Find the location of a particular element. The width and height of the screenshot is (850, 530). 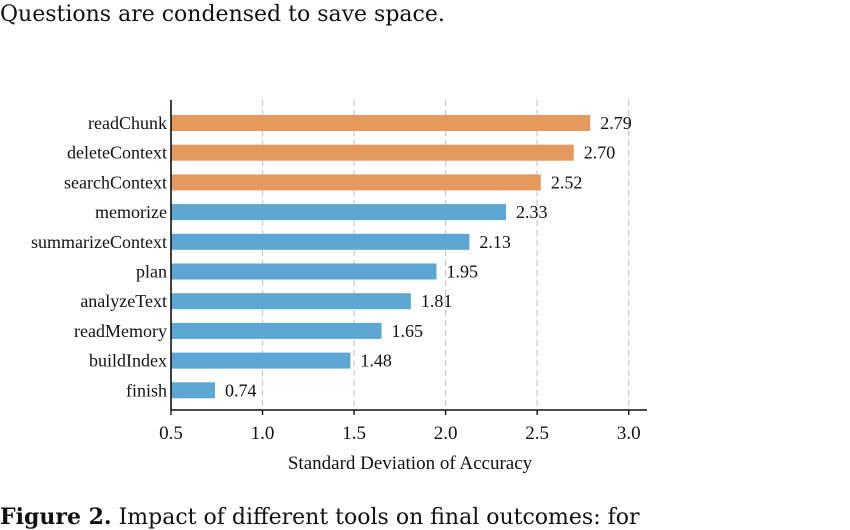

value-label: 2.70 is located at coordinates (600, 153).